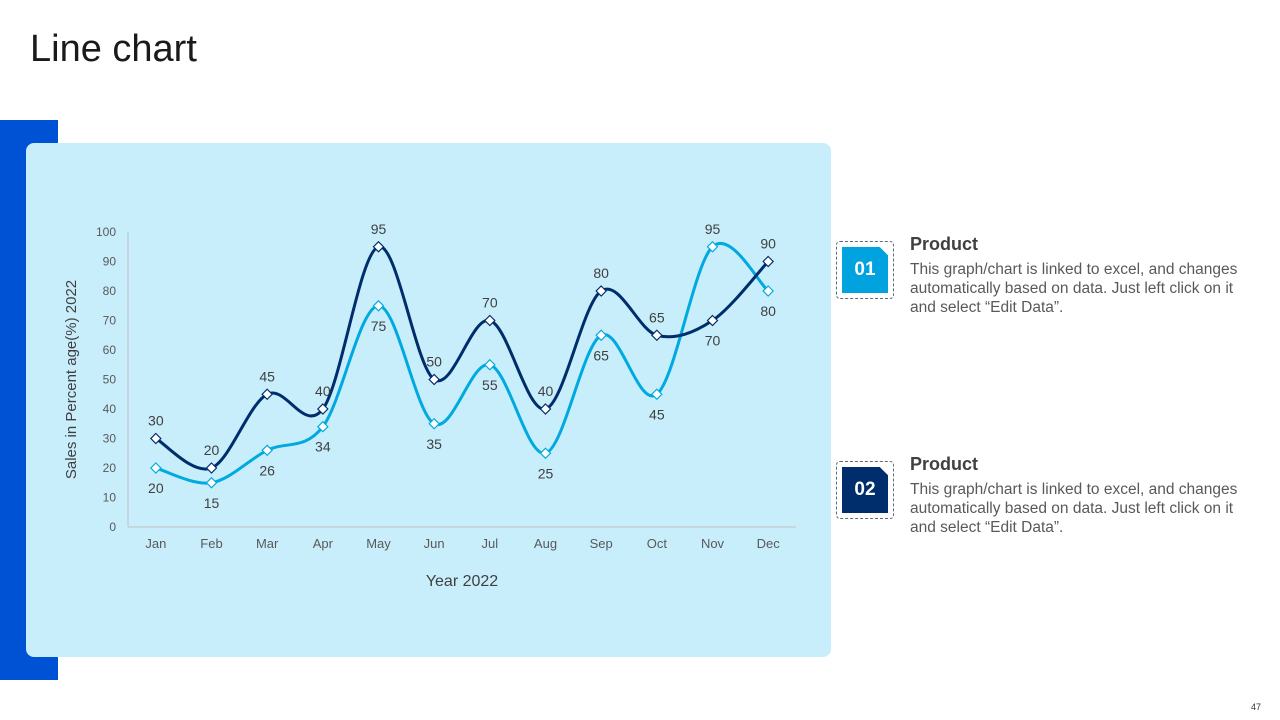  Describe the element at coordinates (110, 321) in the screenshot. I see `y-tick-label: 70` at that location.